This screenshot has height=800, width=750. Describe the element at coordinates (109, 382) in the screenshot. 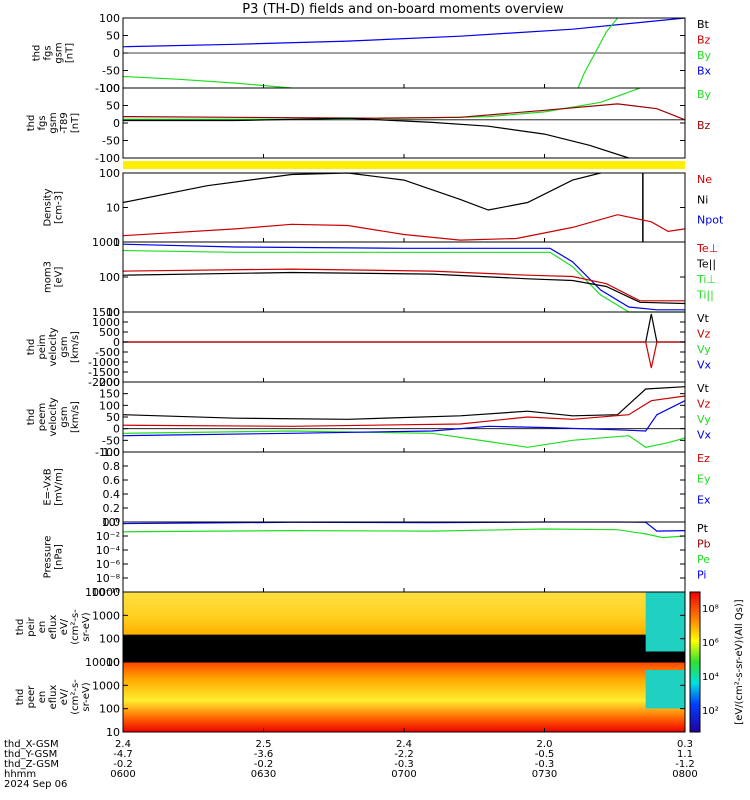

I see `ytick-label: 200` at that location.